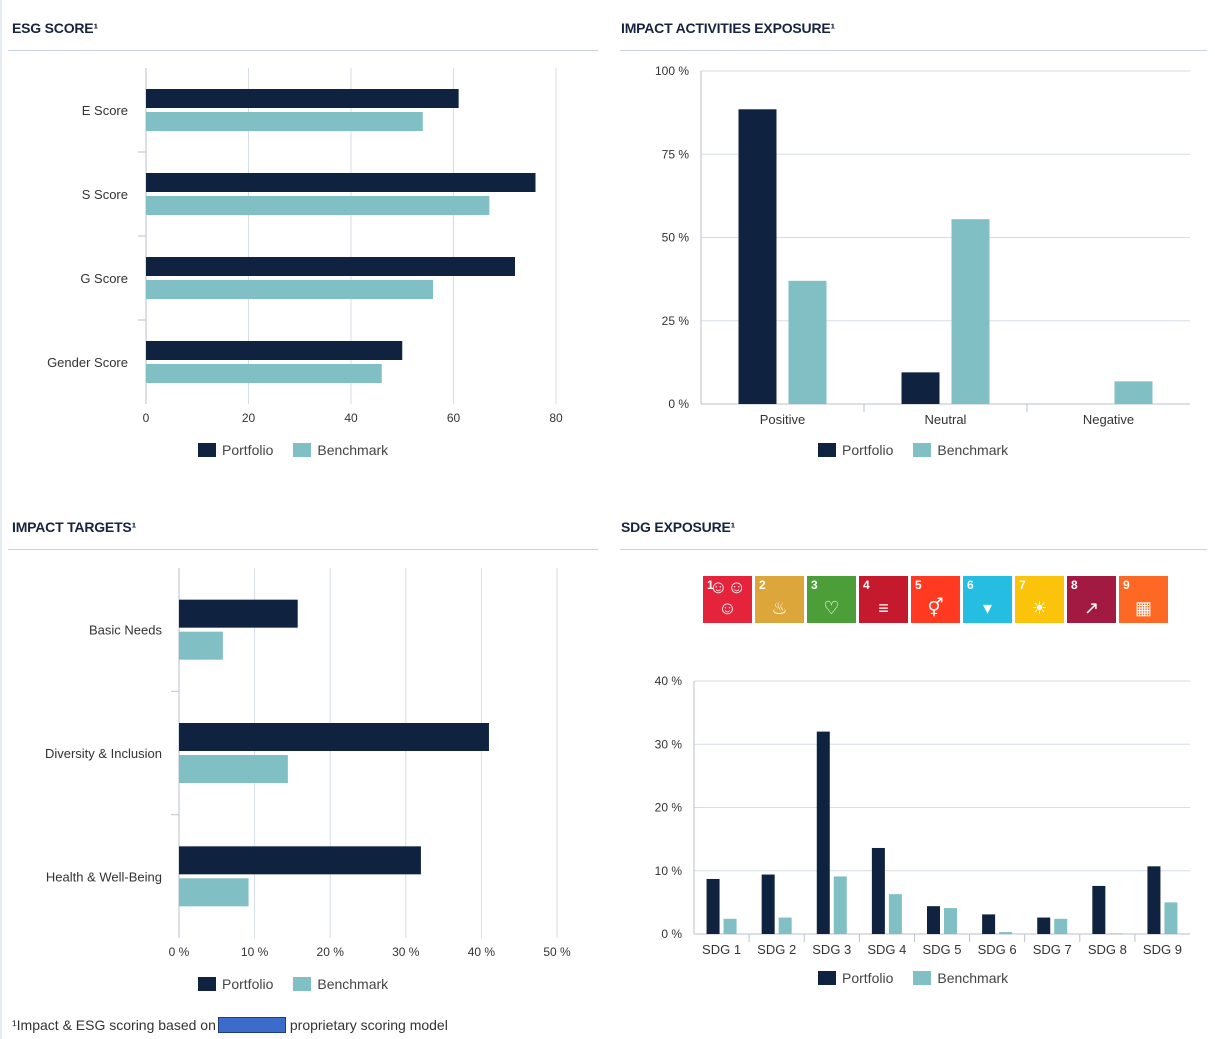 The height and width of the screenshot is (1039, 1215). I want to click on sdg-tile-number: 6, so click(970, 585).